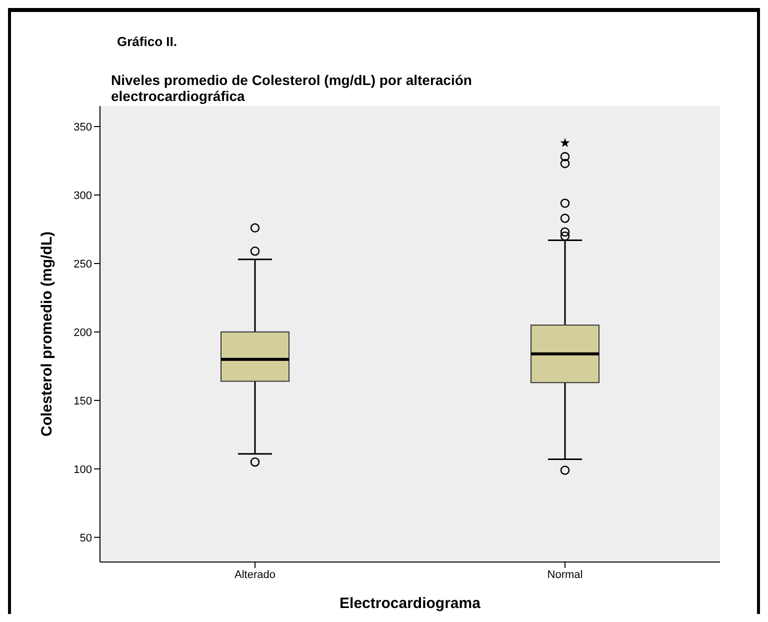 Image resolution: width=768 pixels, height=622 pixels. Describe the element at coordinates (411, 603) in the screenshot. I see `x-axis-title: Electrocardiograma` at that location.